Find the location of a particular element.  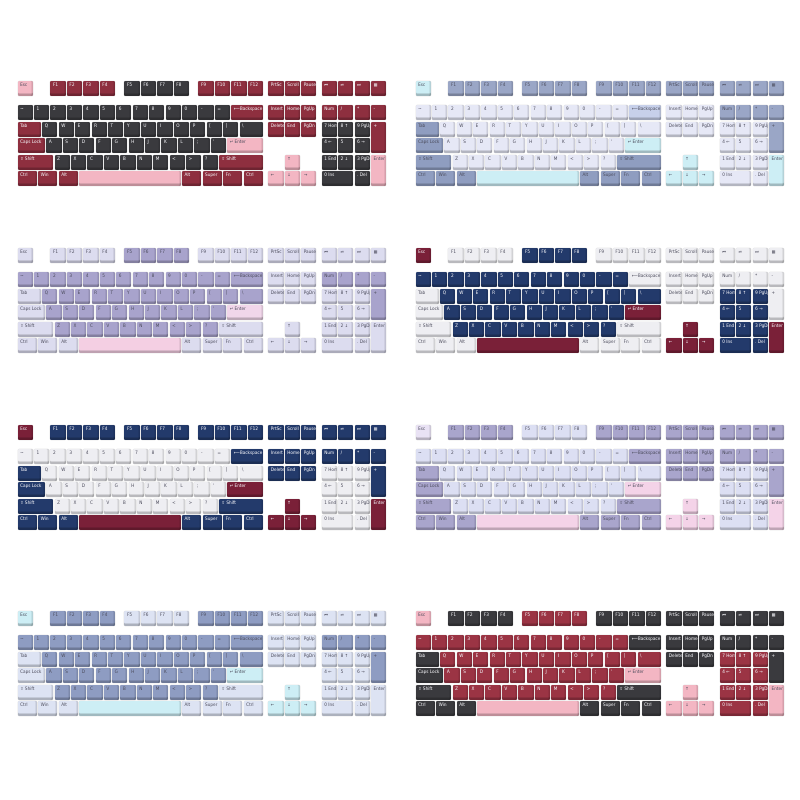

keycap-media: ⏮ is located at coordinates (727, 255).